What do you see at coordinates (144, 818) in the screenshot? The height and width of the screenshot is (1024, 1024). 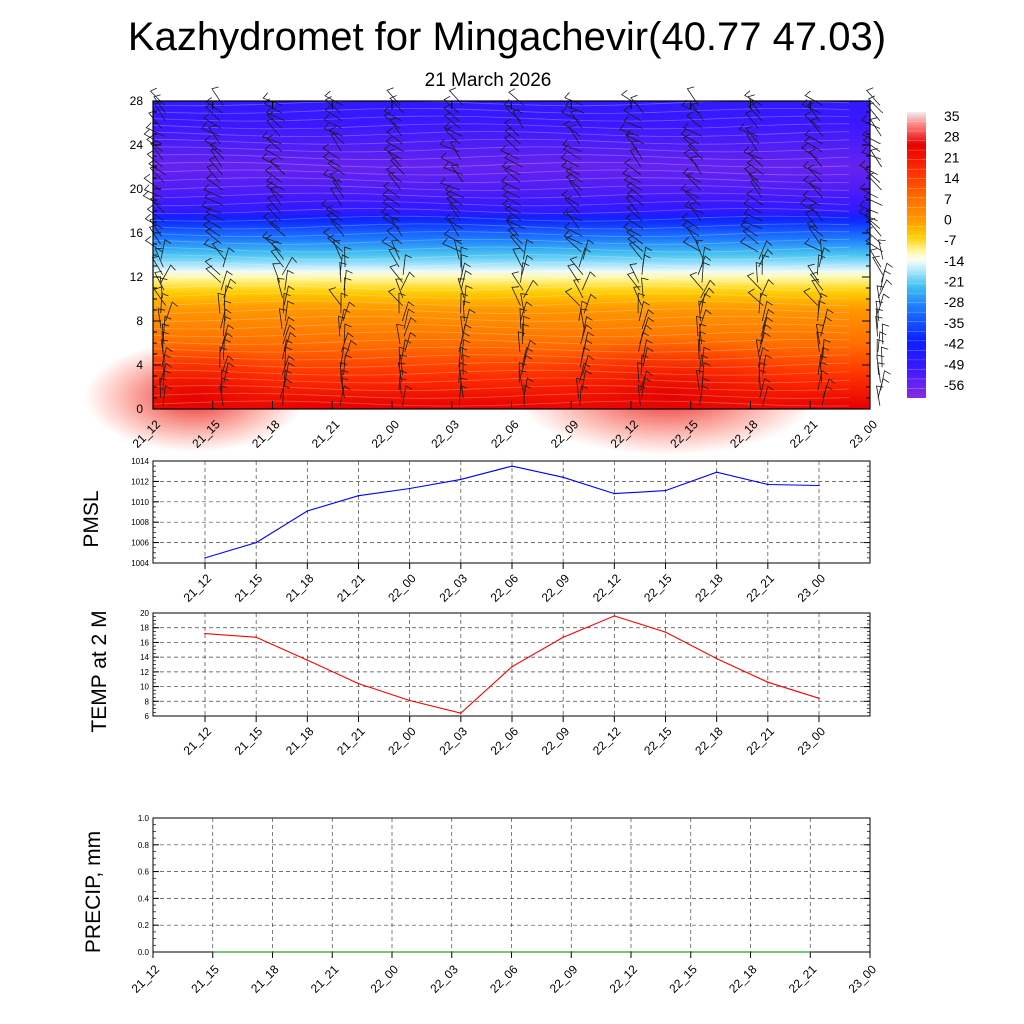 I see `y-tick-label: 1.0` at bounding box center [144, 818].